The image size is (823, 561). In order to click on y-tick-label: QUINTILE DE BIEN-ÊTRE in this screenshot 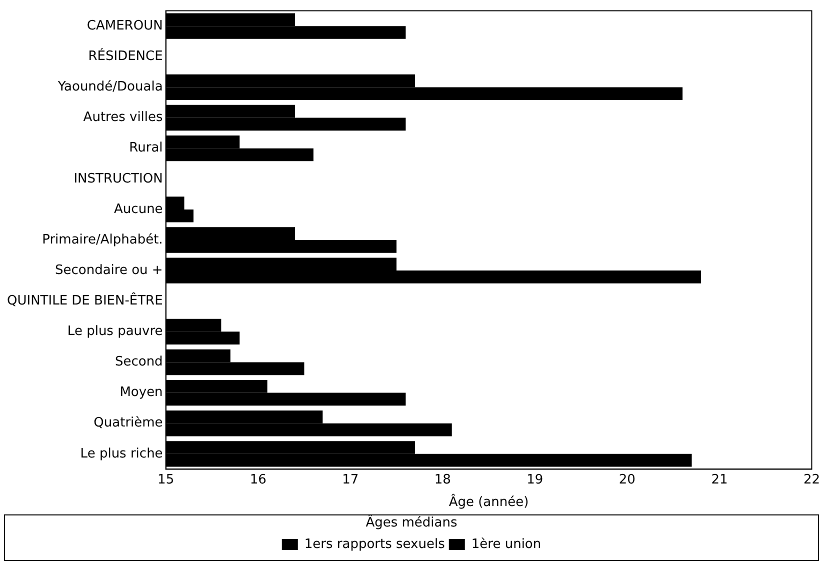, I will do `click(84, 299)`.